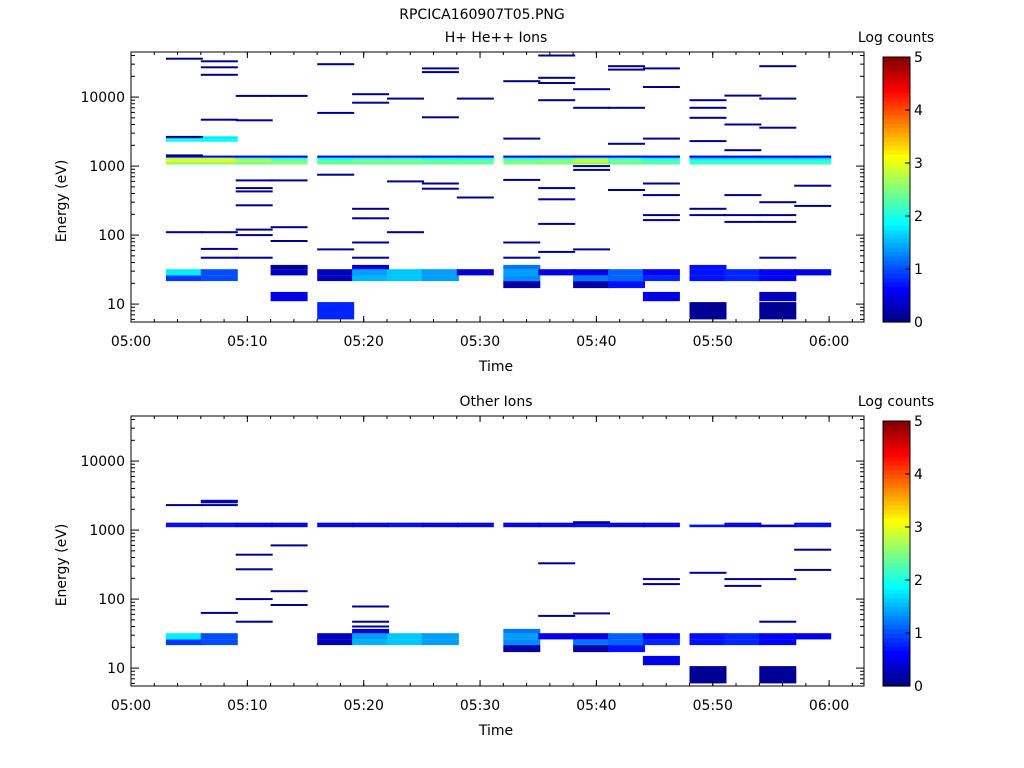  What do you see at coordinates (111, 236) in the screenshot?
I see `y-tick-label: 100` at bounding box center [111, 236].